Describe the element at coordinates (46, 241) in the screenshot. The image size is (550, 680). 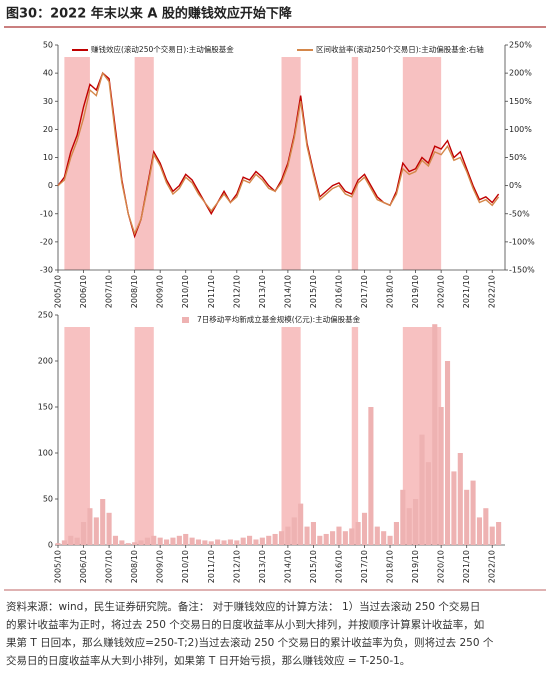
I see `y-tick-label: -20` at that location.